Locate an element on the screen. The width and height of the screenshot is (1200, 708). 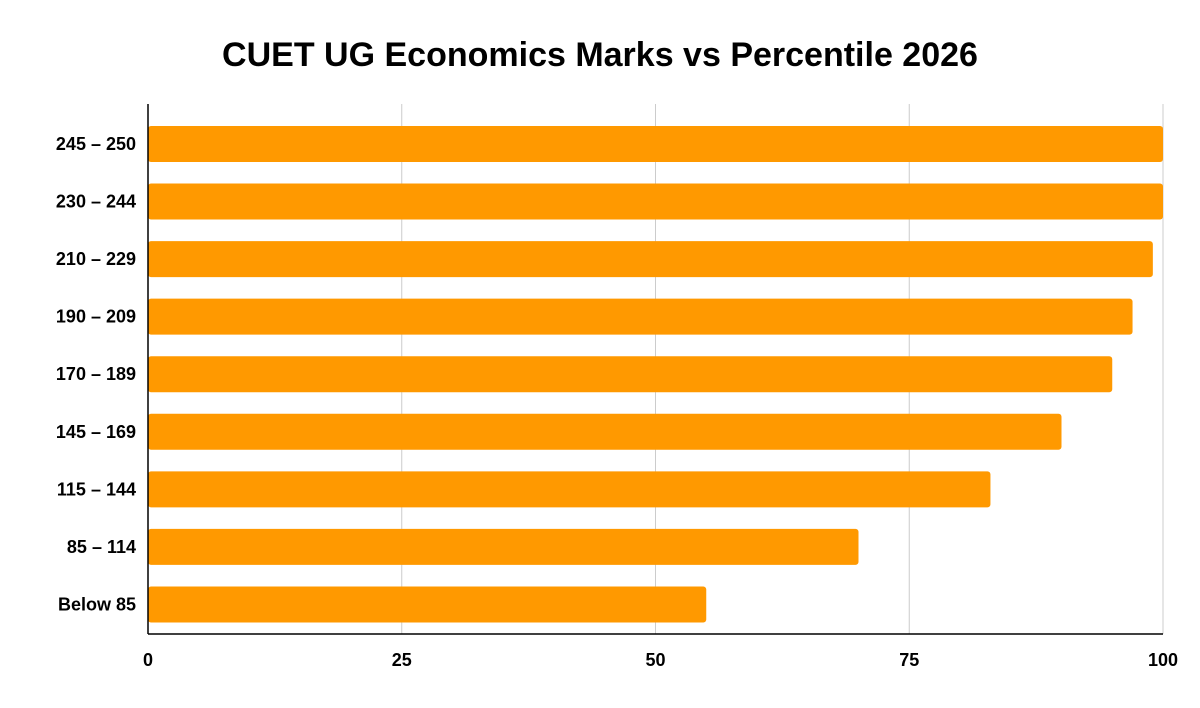
y-tick-label-4: 170 – 189 is located at coordinates (96, 374).